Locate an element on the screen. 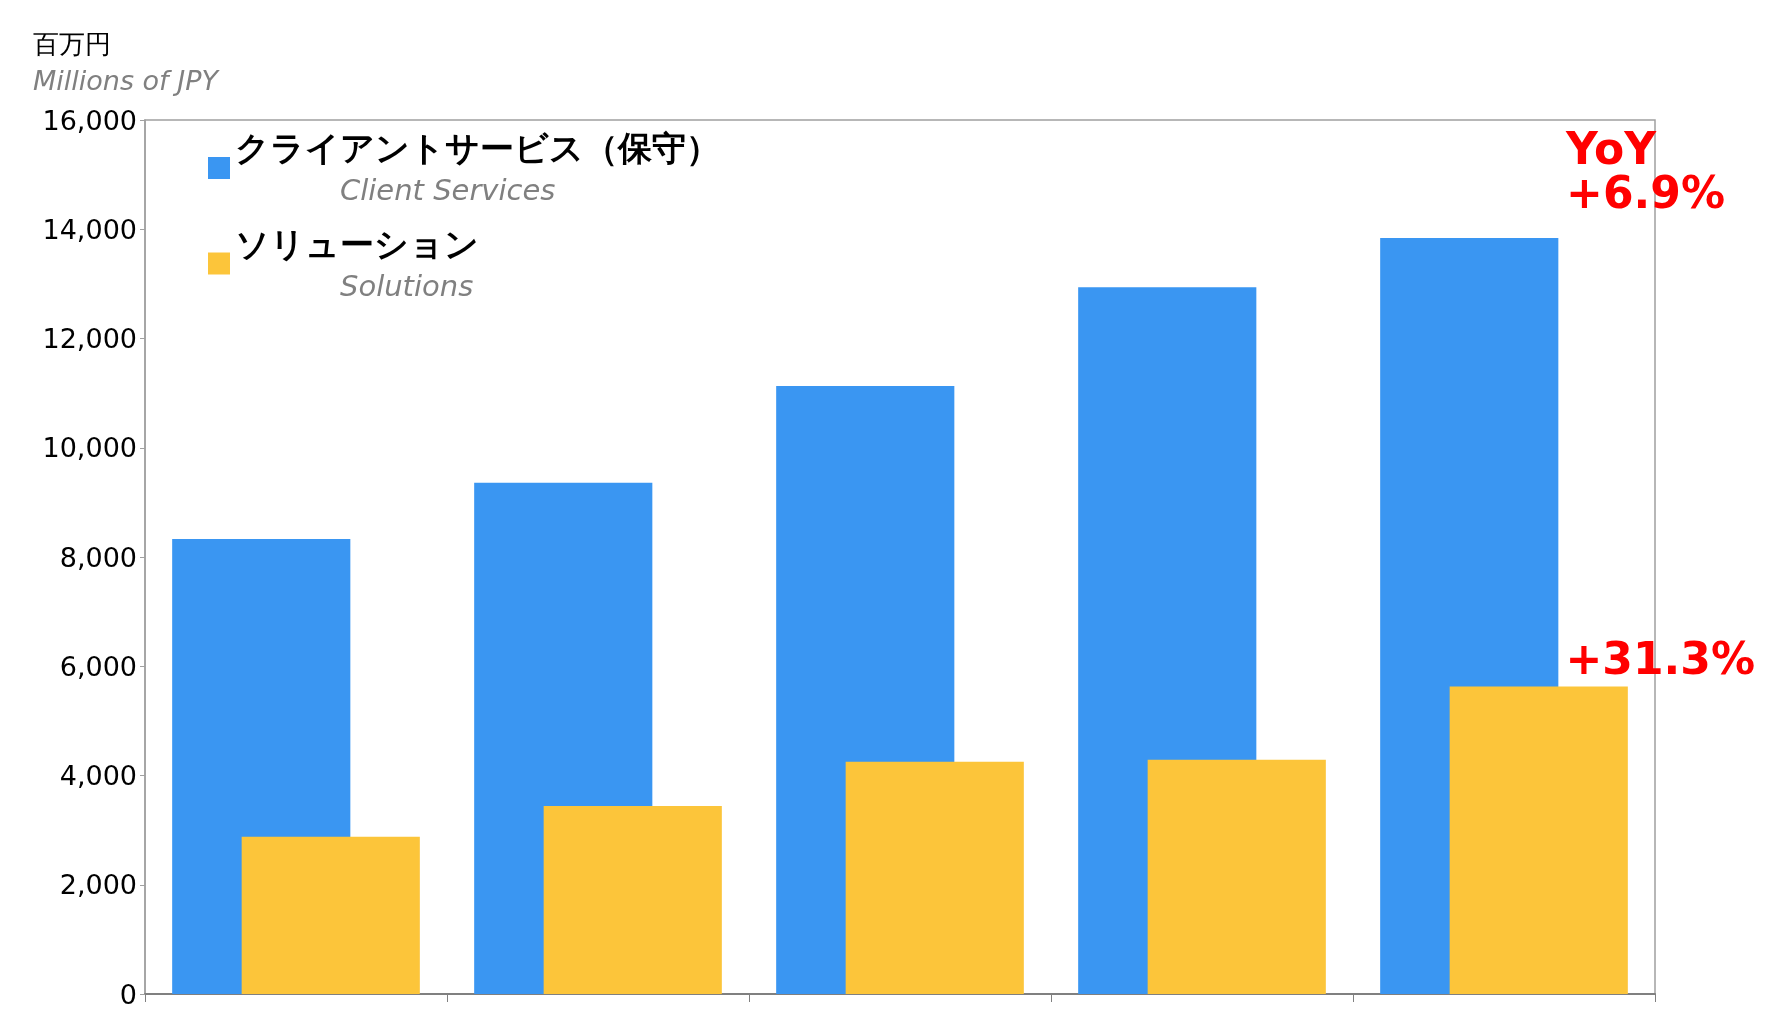  y-tick-label: 16,000 is located at coordinates (89, 120).